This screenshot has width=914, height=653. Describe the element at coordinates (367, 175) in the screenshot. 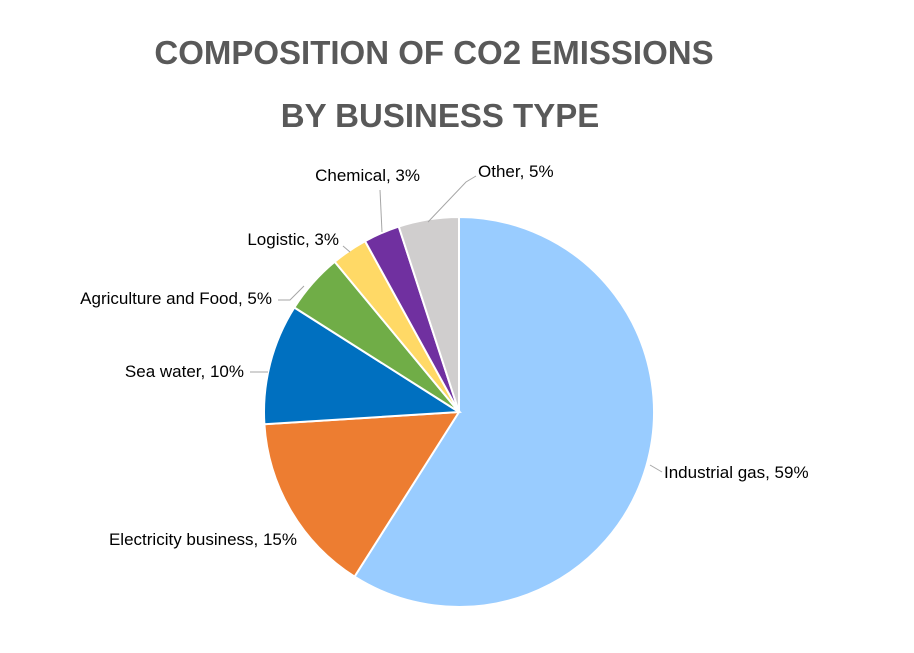

I see `slice-label: Chemical, 3%` at that location.